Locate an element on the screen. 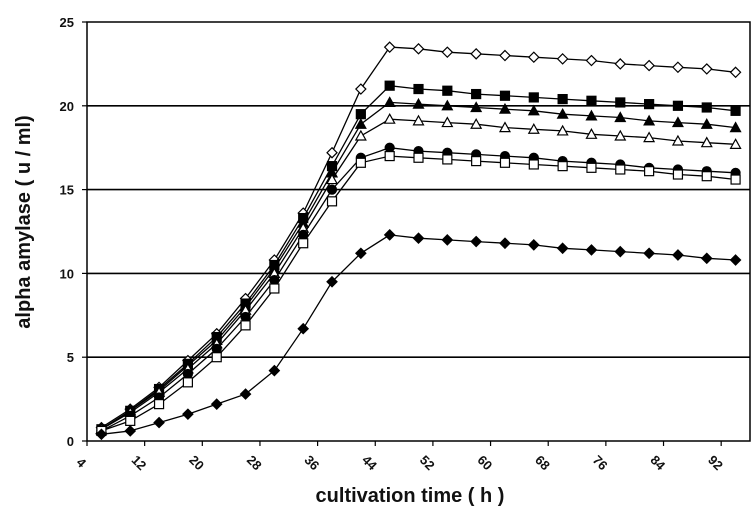  x-tick-label: 52 is located at coordinates (427, 462).